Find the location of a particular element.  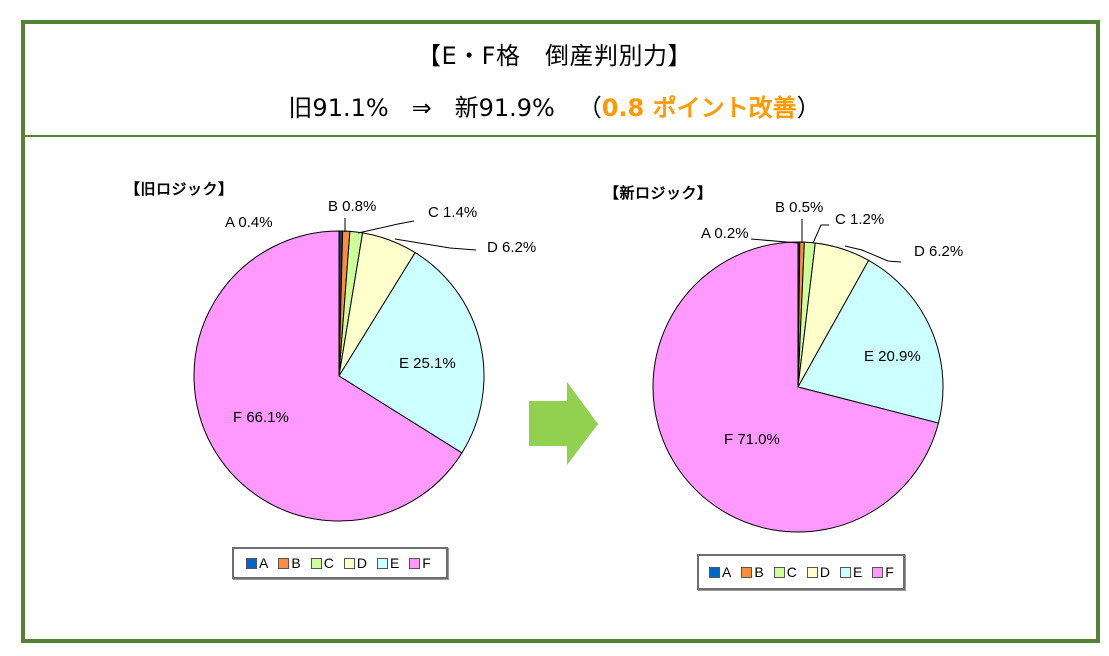

new-label: 新 is located at coordinates (466, 108).